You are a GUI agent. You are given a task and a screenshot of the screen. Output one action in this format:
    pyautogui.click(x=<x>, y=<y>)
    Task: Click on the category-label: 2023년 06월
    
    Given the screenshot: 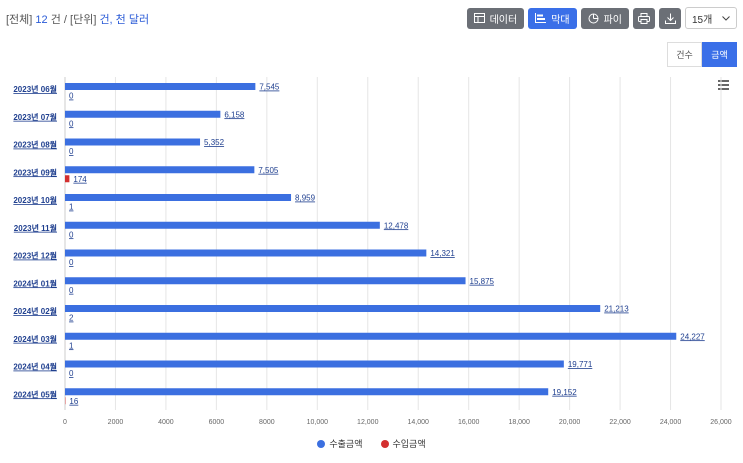 What is the action you would take?
    pyautogui.click(x=35, y=89)
    